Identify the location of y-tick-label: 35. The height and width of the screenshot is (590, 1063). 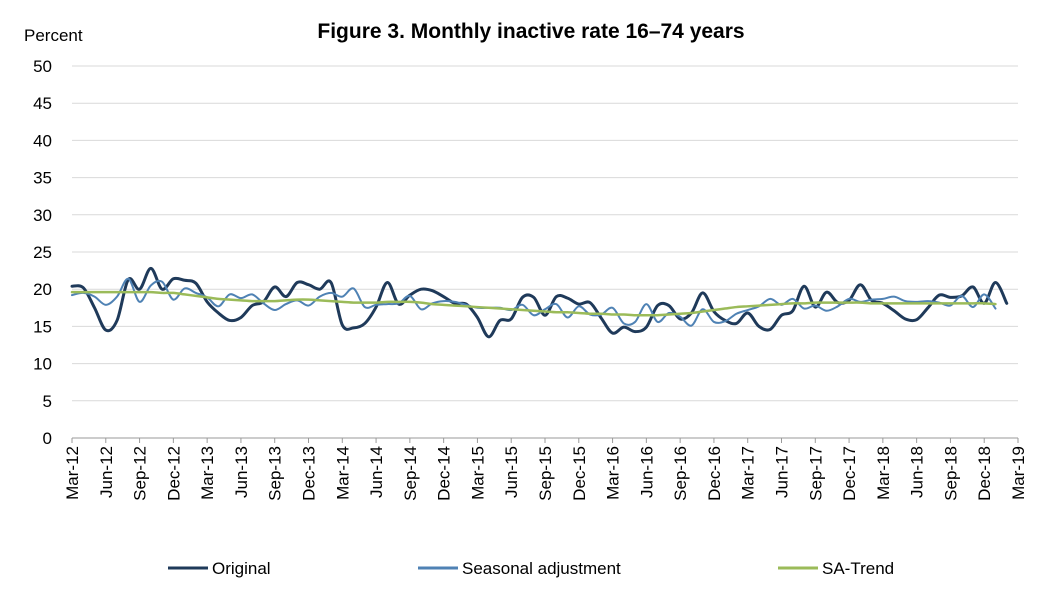
(42, 178).